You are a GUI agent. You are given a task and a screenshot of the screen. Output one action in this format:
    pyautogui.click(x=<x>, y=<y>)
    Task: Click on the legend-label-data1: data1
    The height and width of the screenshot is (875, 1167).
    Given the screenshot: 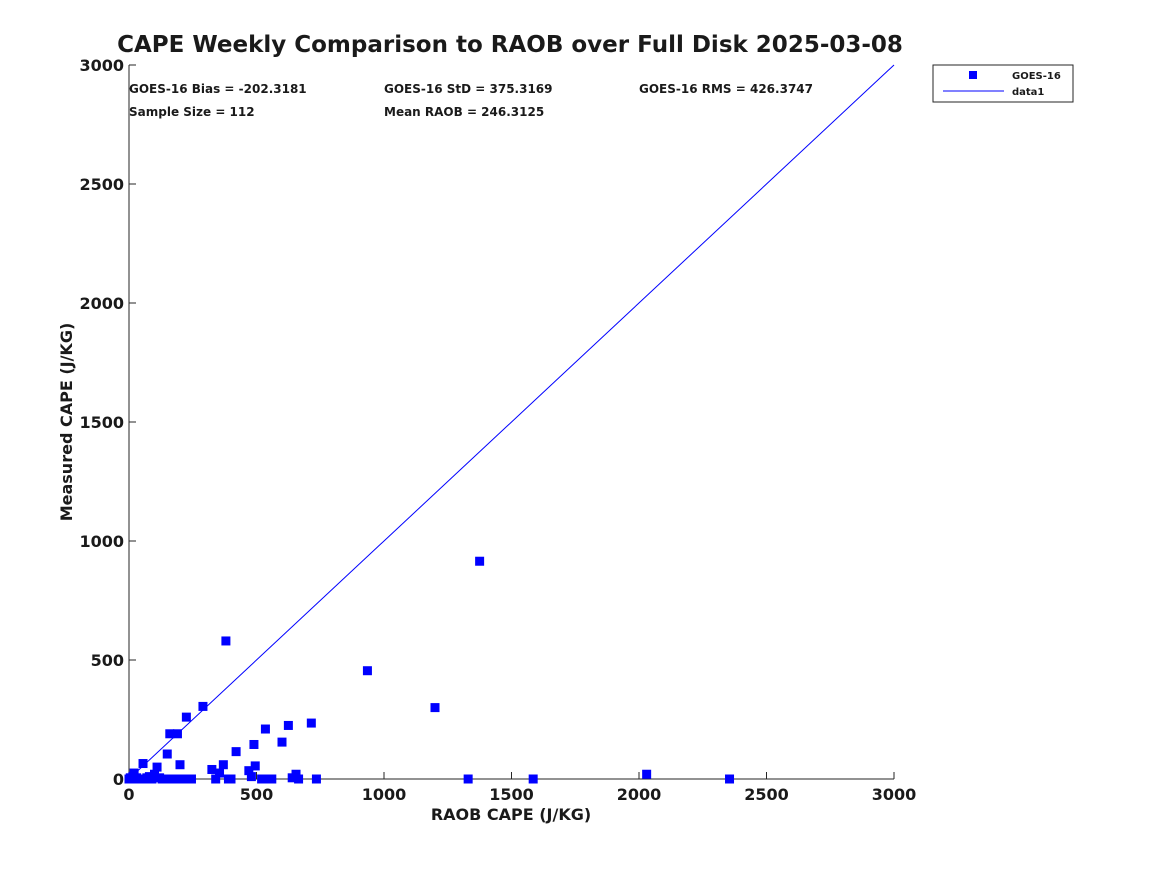 What is the action you would take?
    pyautogui.click(x=1028, y=92)
    